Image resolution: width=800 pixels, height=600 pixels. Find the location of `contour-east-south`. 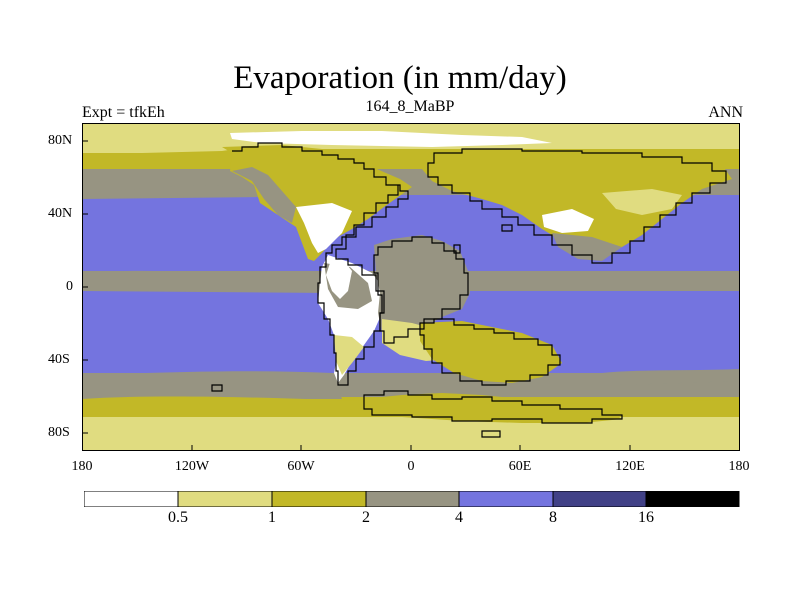

contour-east-south is located at coordinates (671, 377).